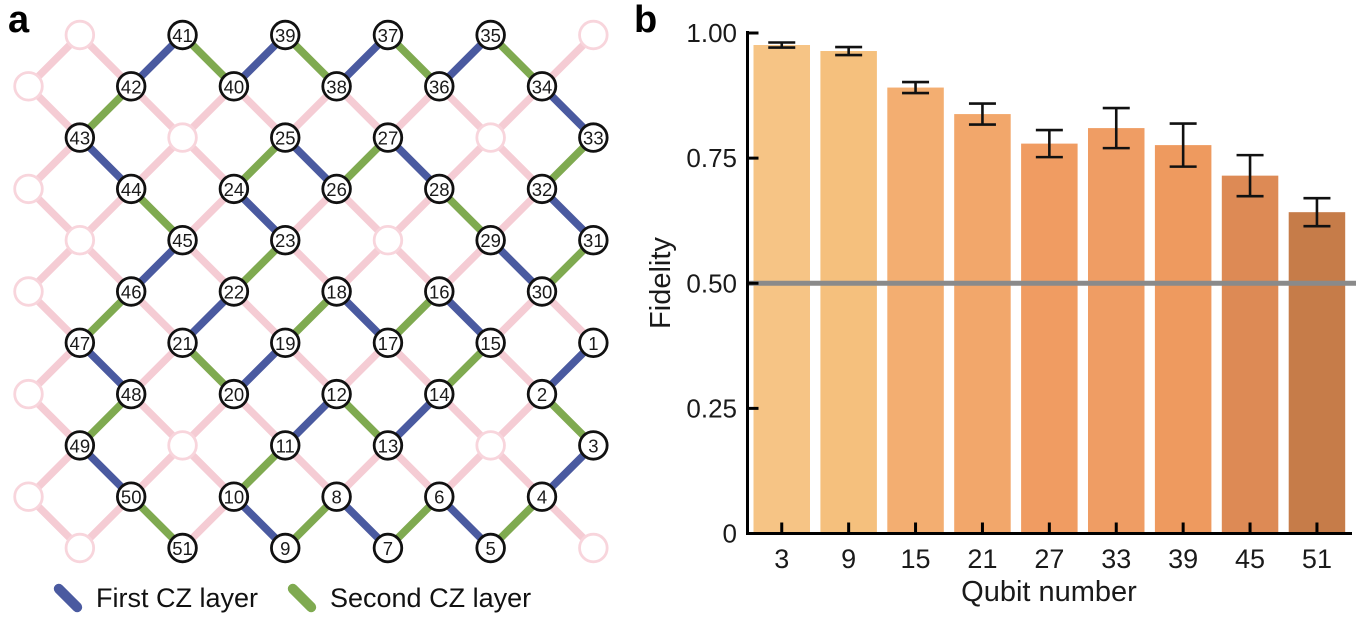 This screenshot has width=1356, height=618. I want to click on qubit-label: 44, so click(131, 189).